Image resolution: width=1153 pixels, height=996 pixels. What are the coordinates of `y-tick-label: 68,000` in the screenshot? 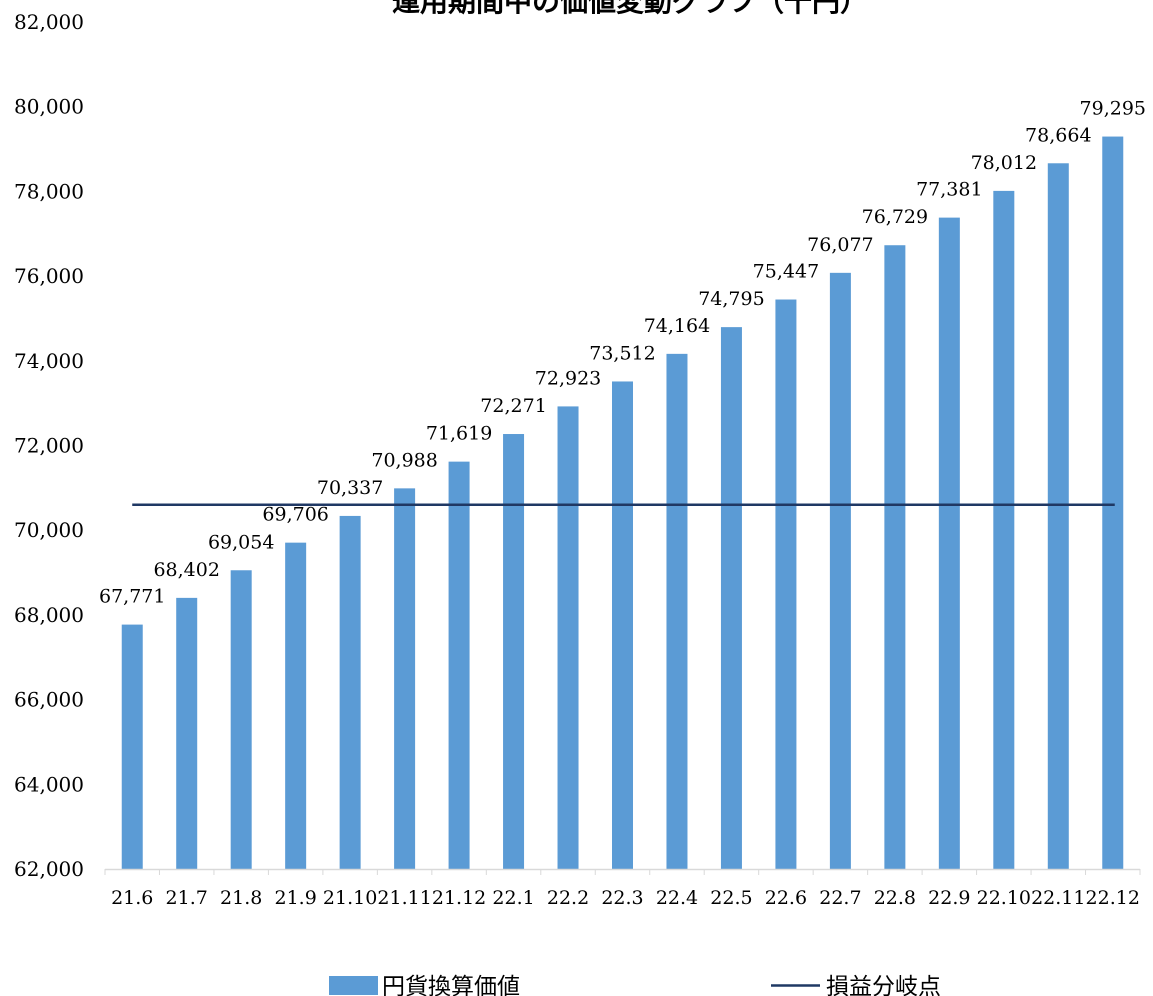 It's located at (49, 615).